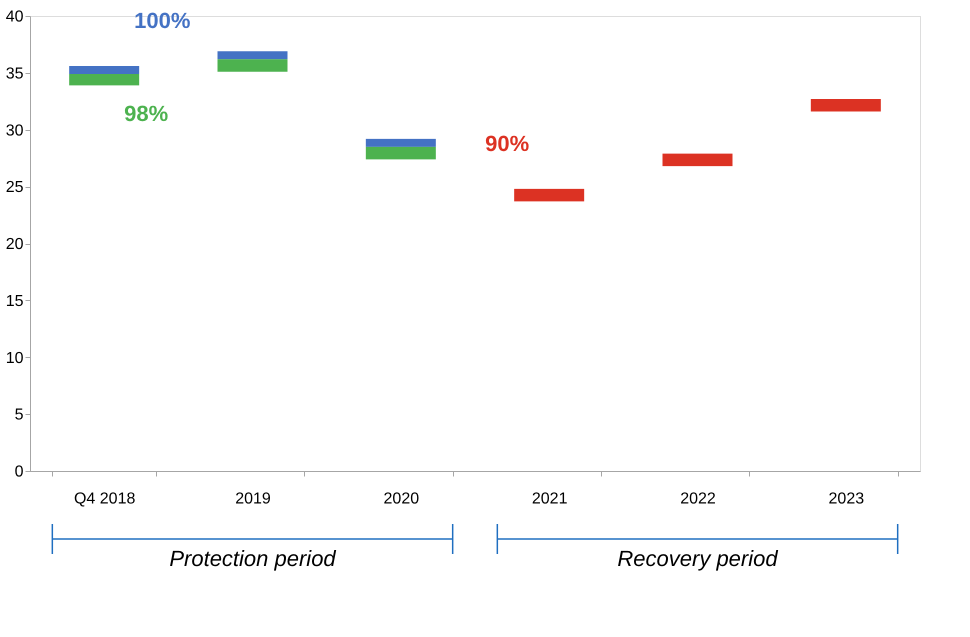 The width and height of the screenshot is (970, 637). I want to click on text: Recovery period, so click(697, 558).